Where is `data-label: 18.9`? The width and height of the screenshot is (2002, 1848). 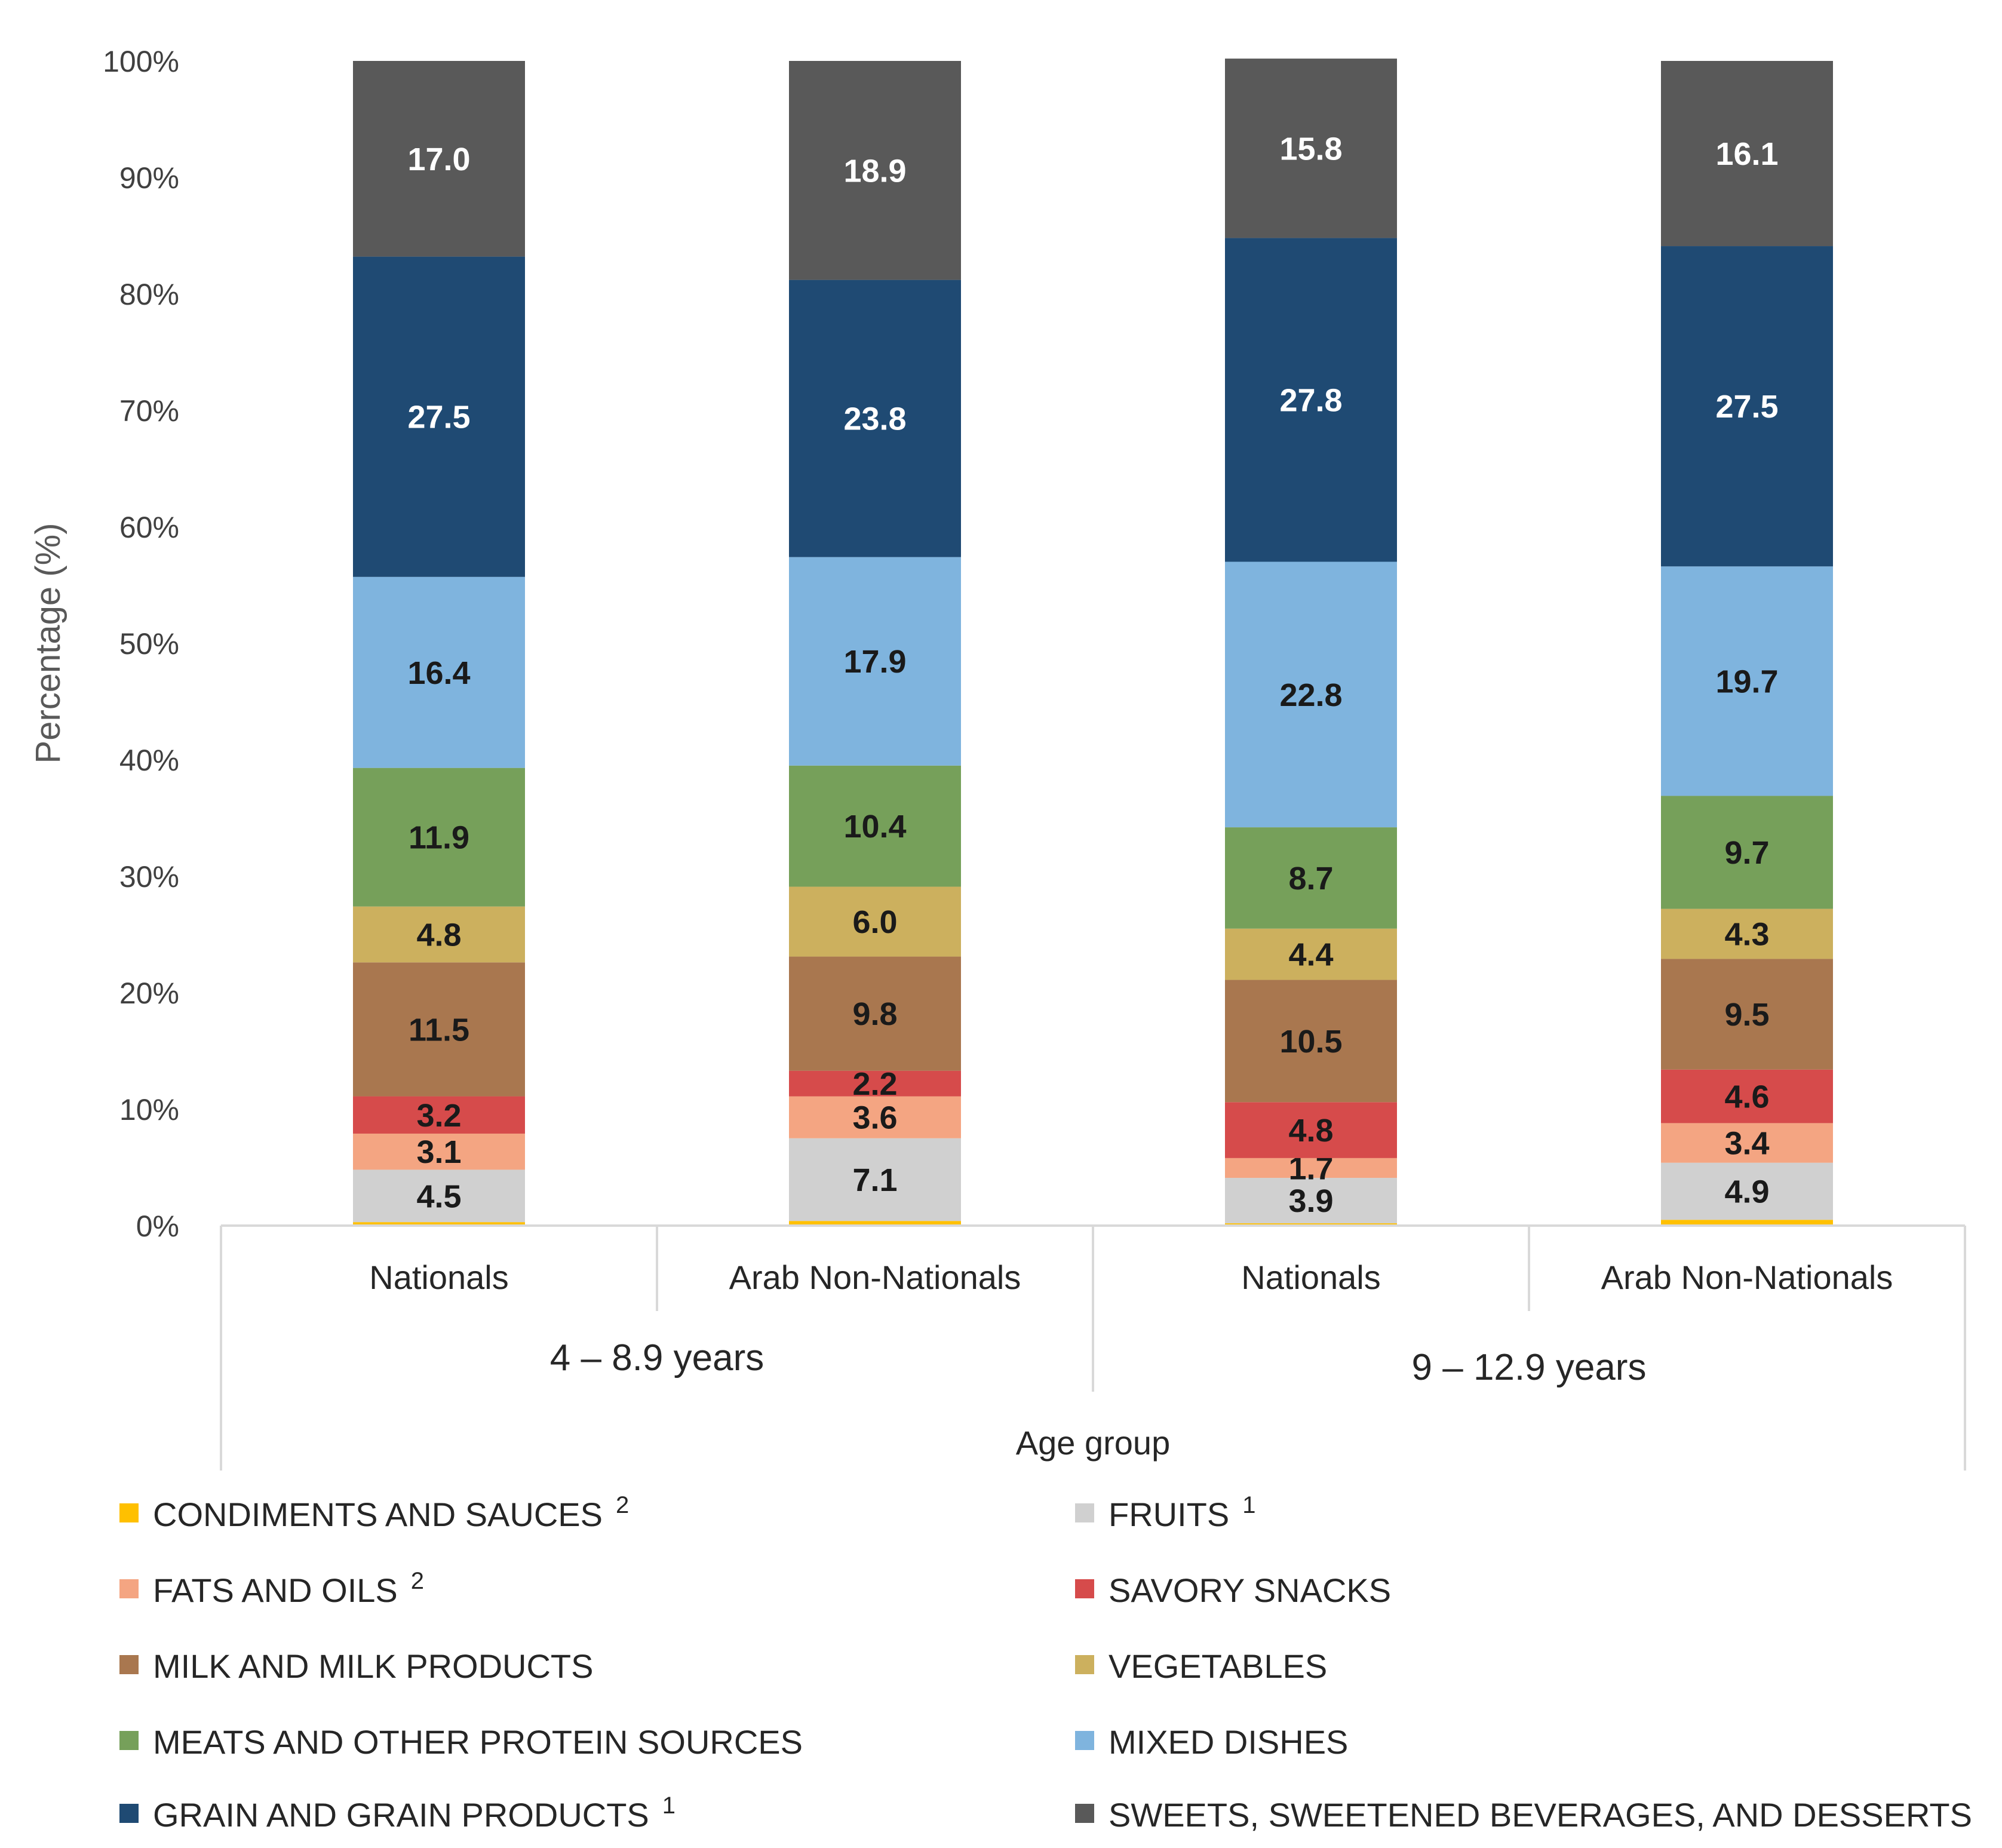
data-label: 18.9 is located at coordinates (874, 171).